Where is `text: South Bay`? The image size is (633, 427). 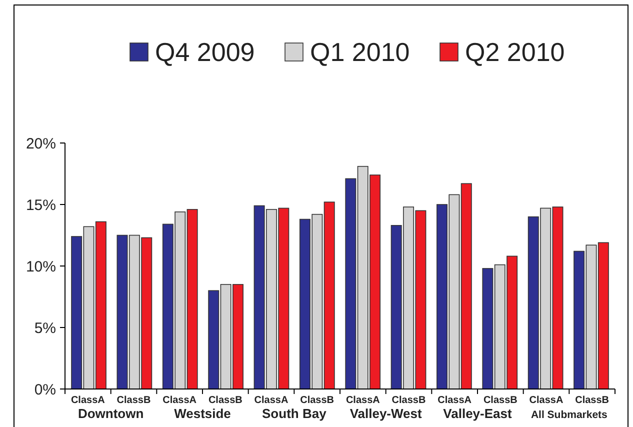 text: South Bay is located at coordinates (295, 413).